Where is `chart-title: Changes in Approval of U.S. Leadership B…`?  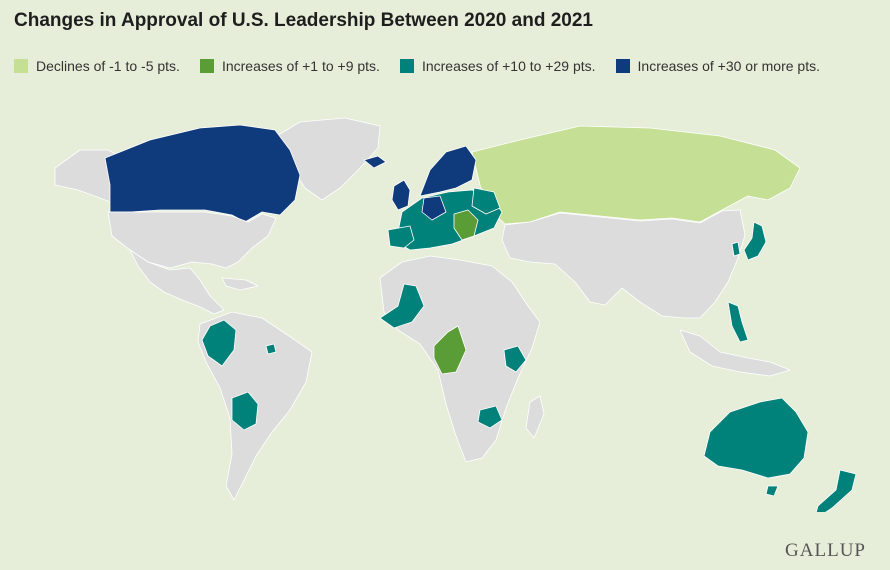
chart-title: Changes in Approval of U.S. Leadership B… is located at coordinates (303, 20).